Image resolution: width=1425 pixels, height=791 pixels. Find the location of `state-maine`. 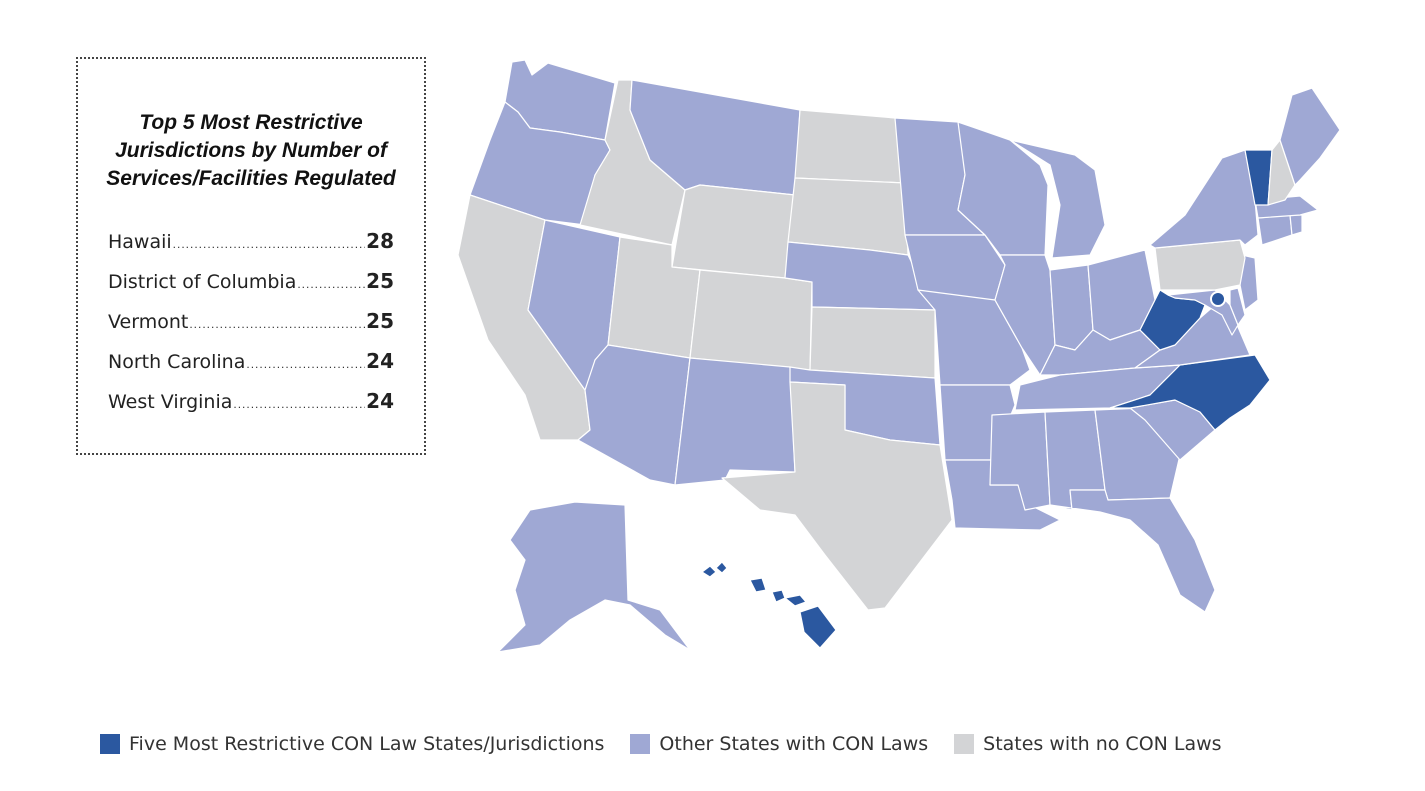

state-maine is located at coordinates (1310, 136).